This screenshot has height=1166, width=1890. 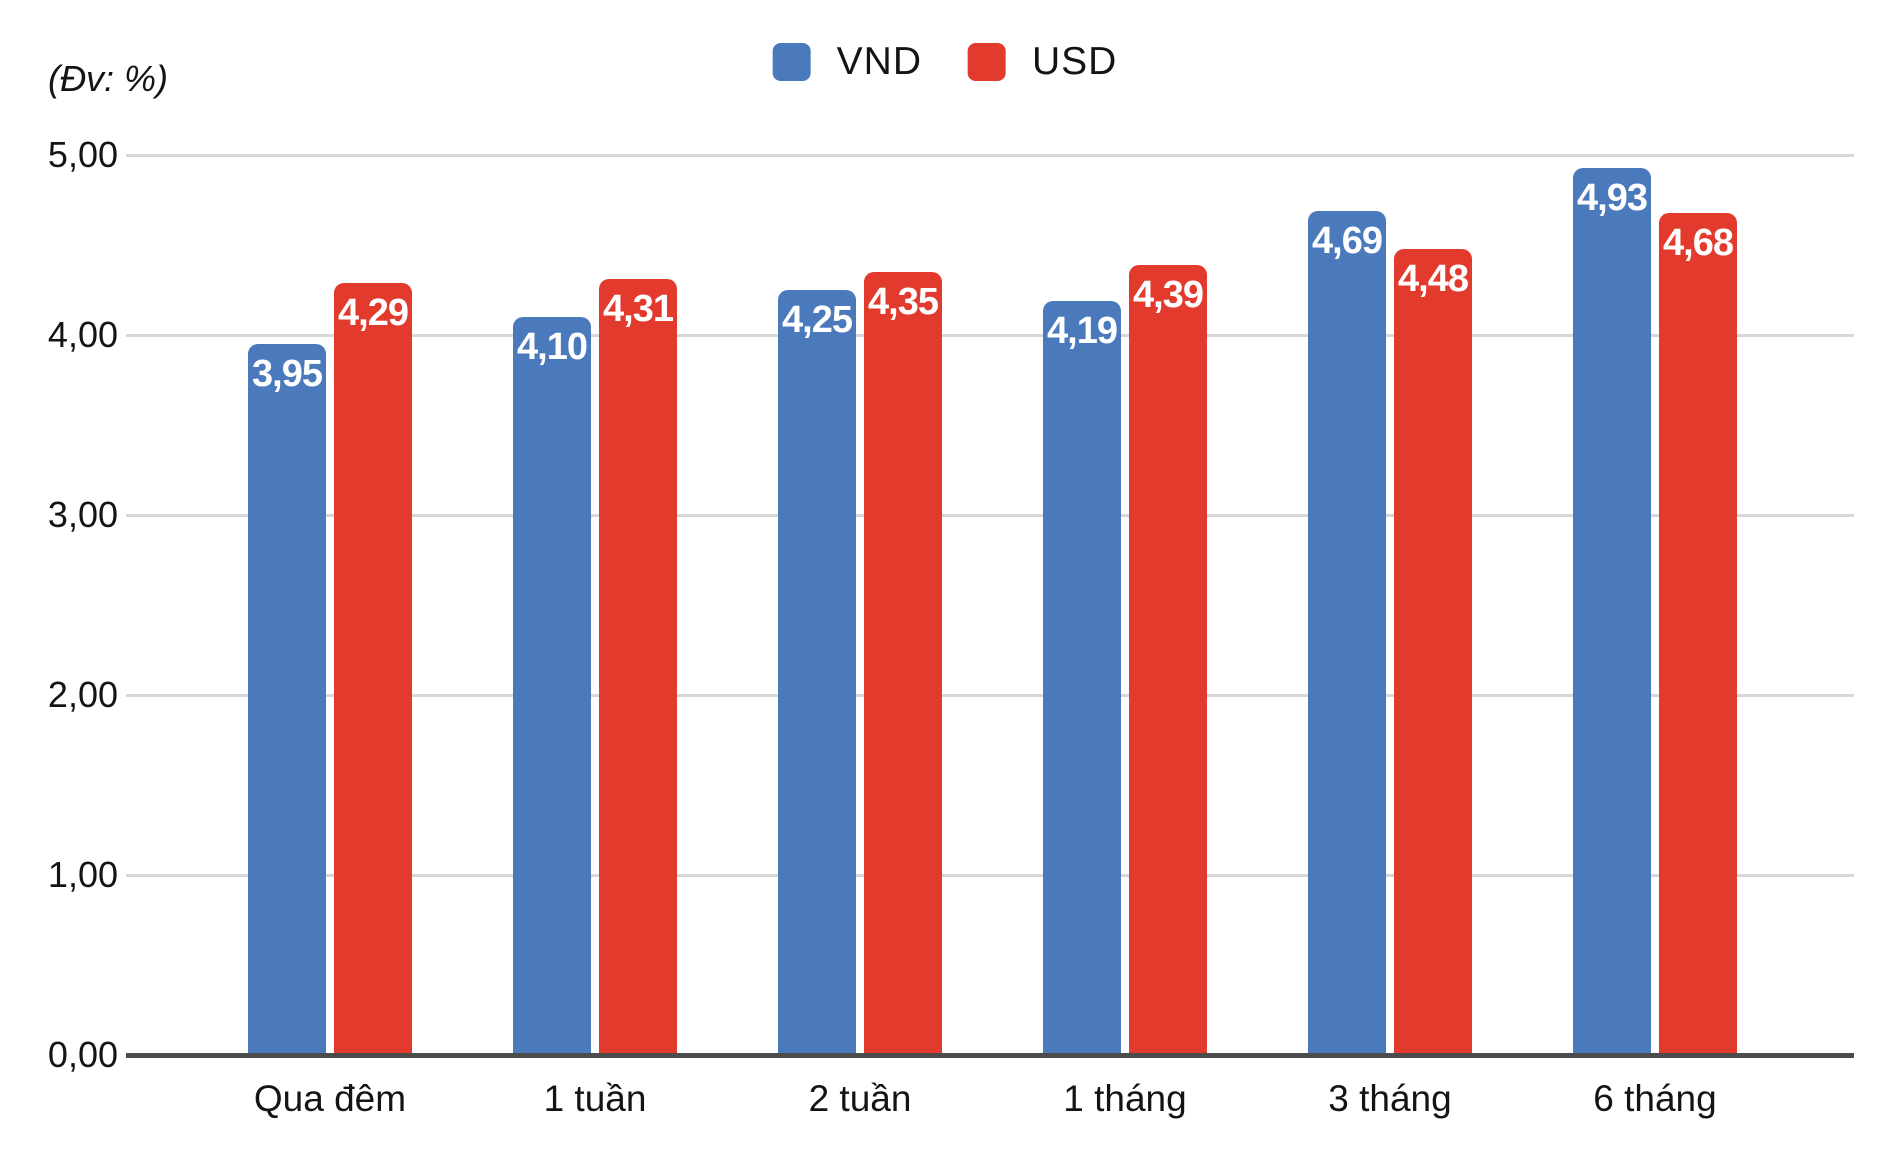 What do you see at coordinates (791, 62) in the screenshot?
I see `vnd-swatch-icon` at bounding box center [791, 62].